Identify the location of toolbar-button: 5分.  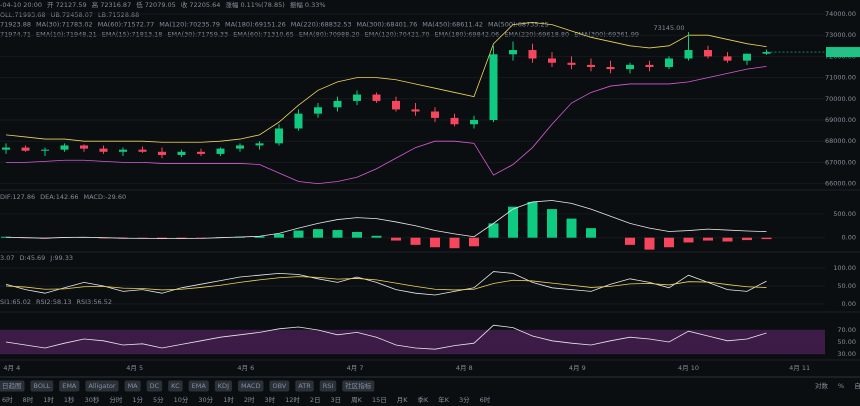
(158, 399).